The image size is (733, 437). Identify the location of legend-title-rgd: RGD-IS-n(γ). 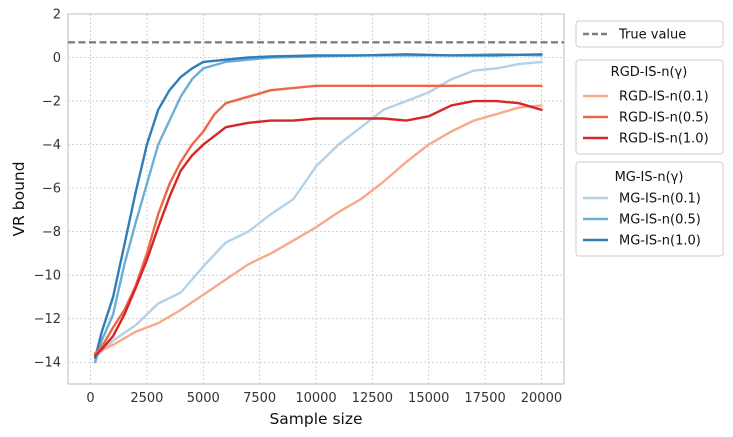
(649, 72).